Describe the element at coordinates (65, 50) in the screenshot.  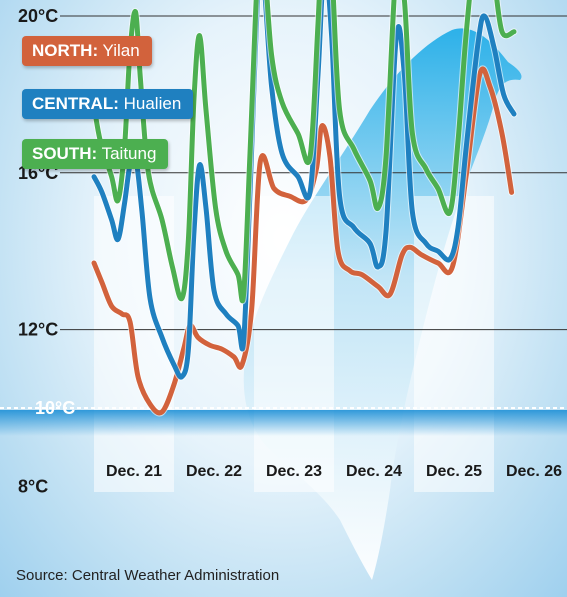
I see `legend-region-label: NORTH:` at that location.